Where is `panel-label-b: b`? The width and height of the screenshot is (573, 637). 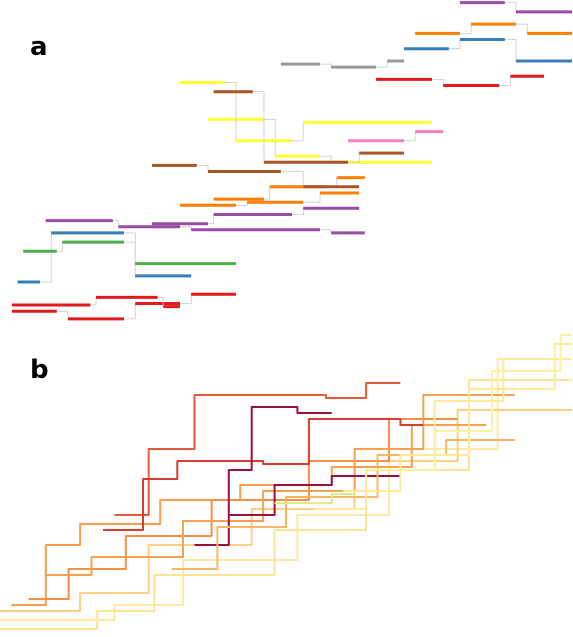
panel-label-b: b is located at coordinates (39, 370).